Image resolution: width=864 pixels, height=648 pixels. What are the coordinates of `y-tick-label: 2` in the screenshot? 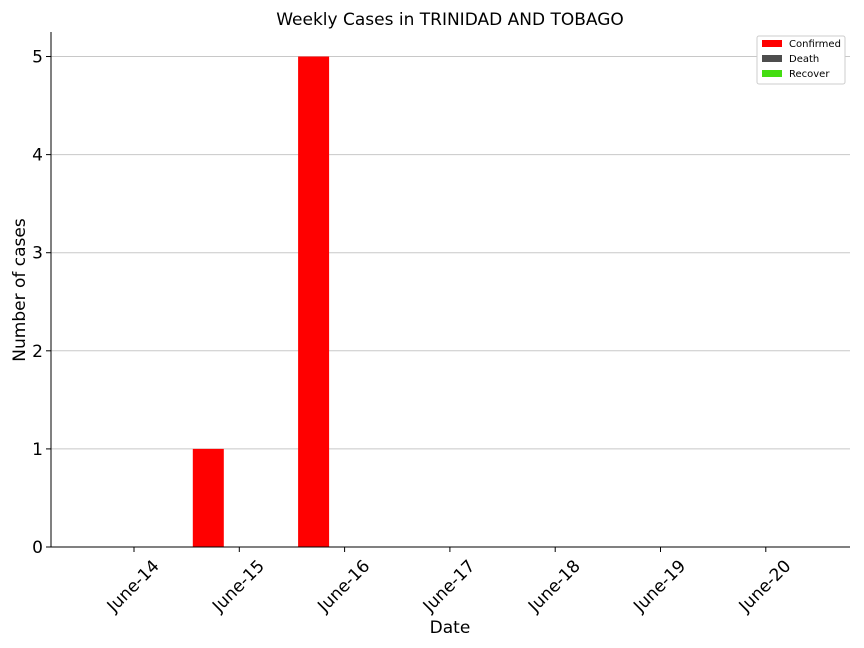 It's located at (37, 352).